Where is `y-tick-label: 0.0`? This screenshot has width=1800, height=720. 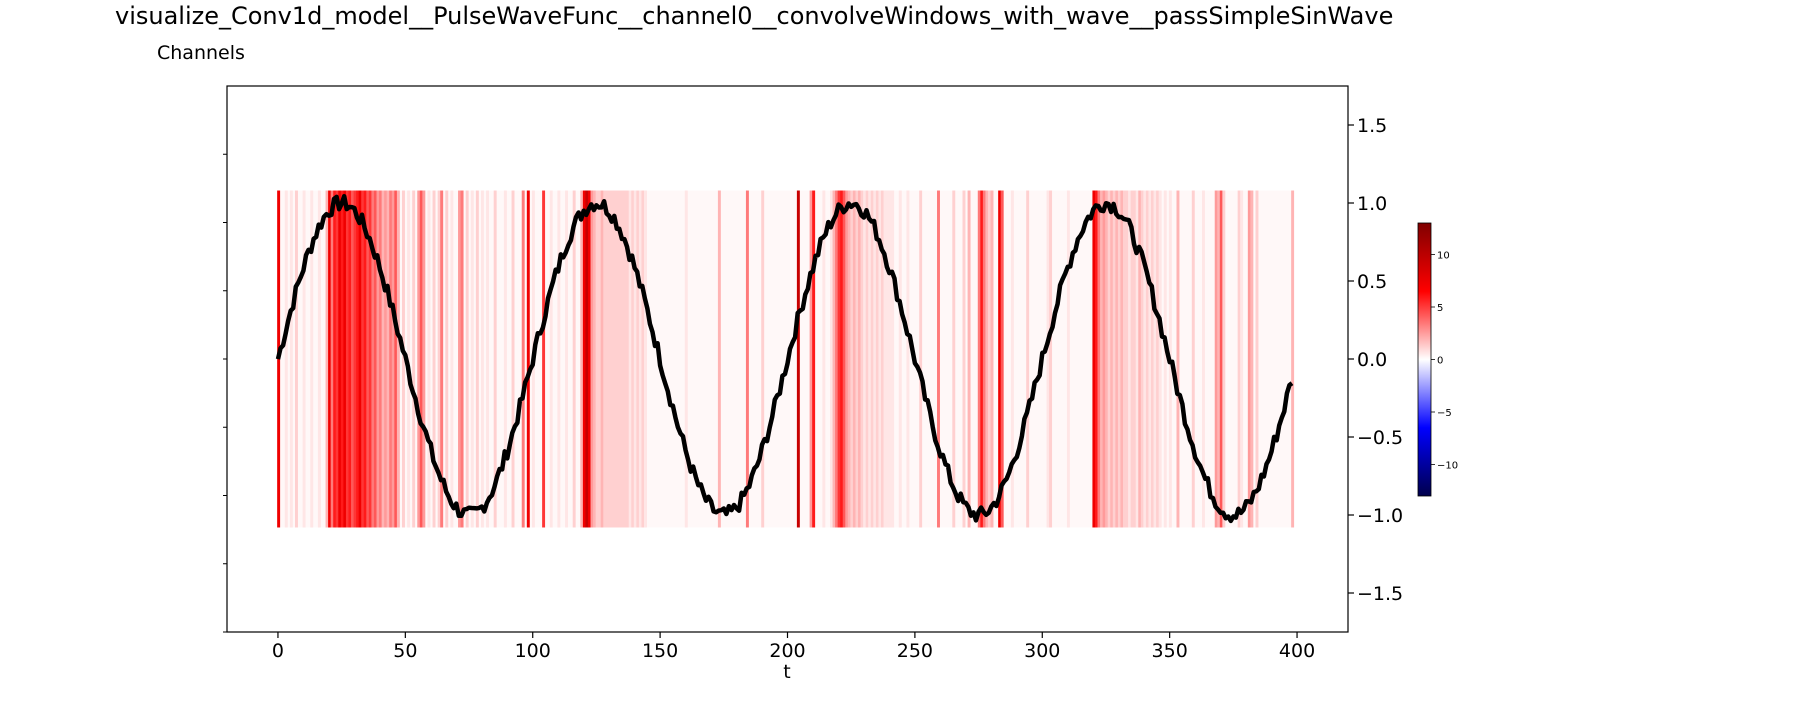 y-tick-label: 0.0 is located at coordinates (1372, 360).